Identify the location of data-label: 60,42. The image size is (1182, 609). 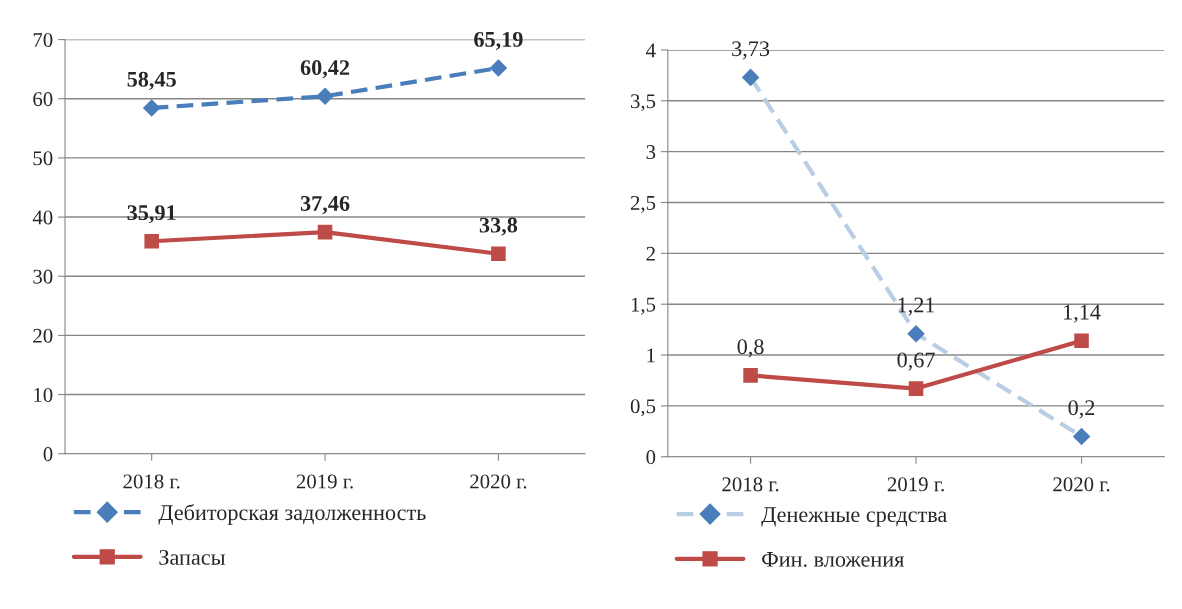
(325, 69).